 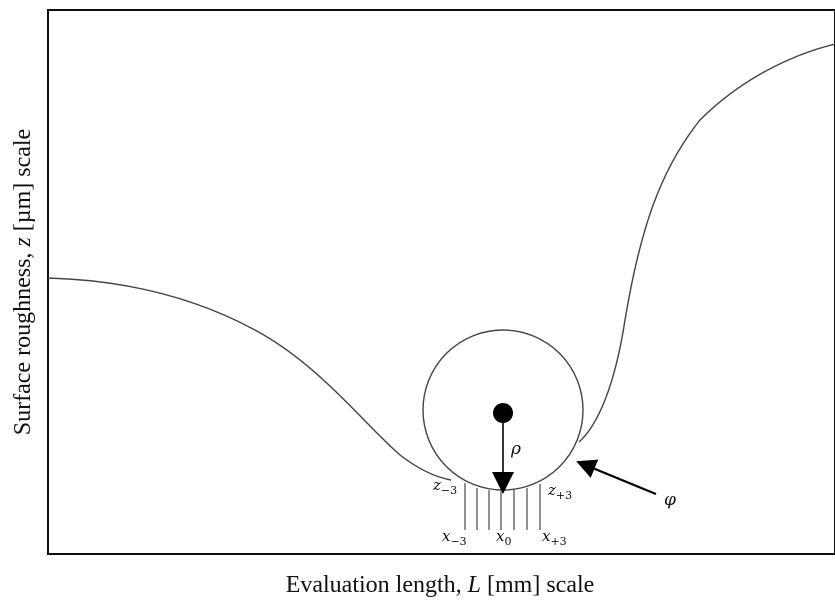 I want to click on z-minus-3-label: z−3, so click(x=444, y=486).